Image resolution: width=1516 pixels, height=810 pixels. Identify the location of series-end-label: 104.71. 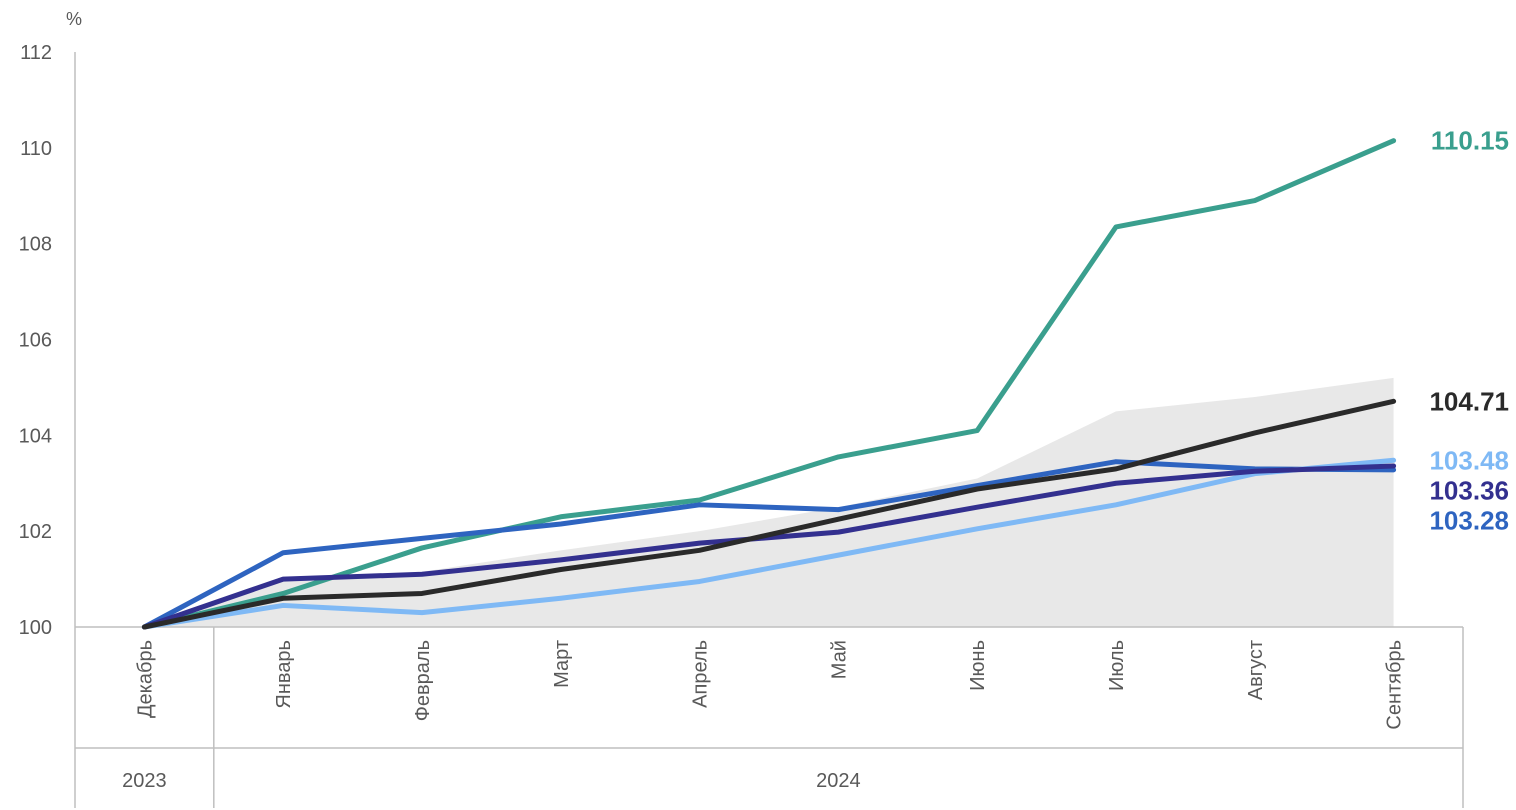
(1469, 401).